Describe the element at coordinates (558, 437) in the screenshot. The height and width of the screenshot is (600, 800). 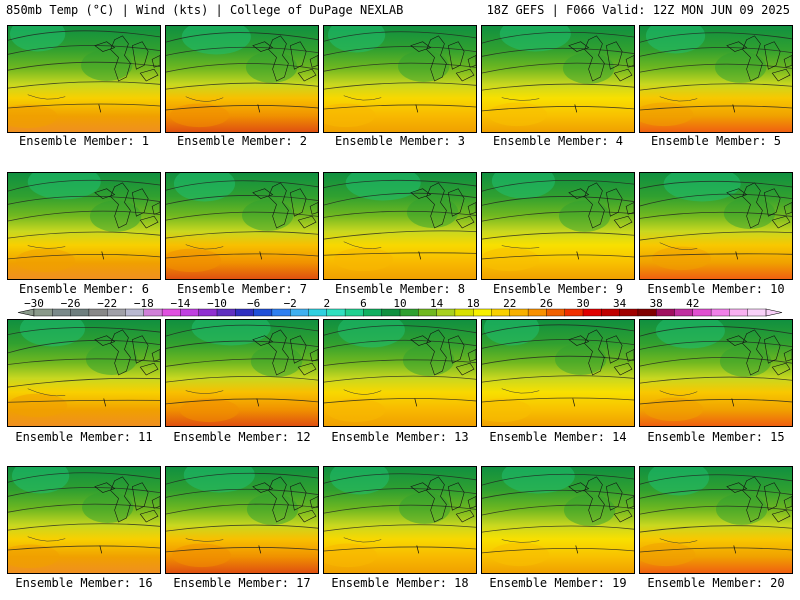
I see `ensemble-member-label: Ensemble Member: 14` at that location.